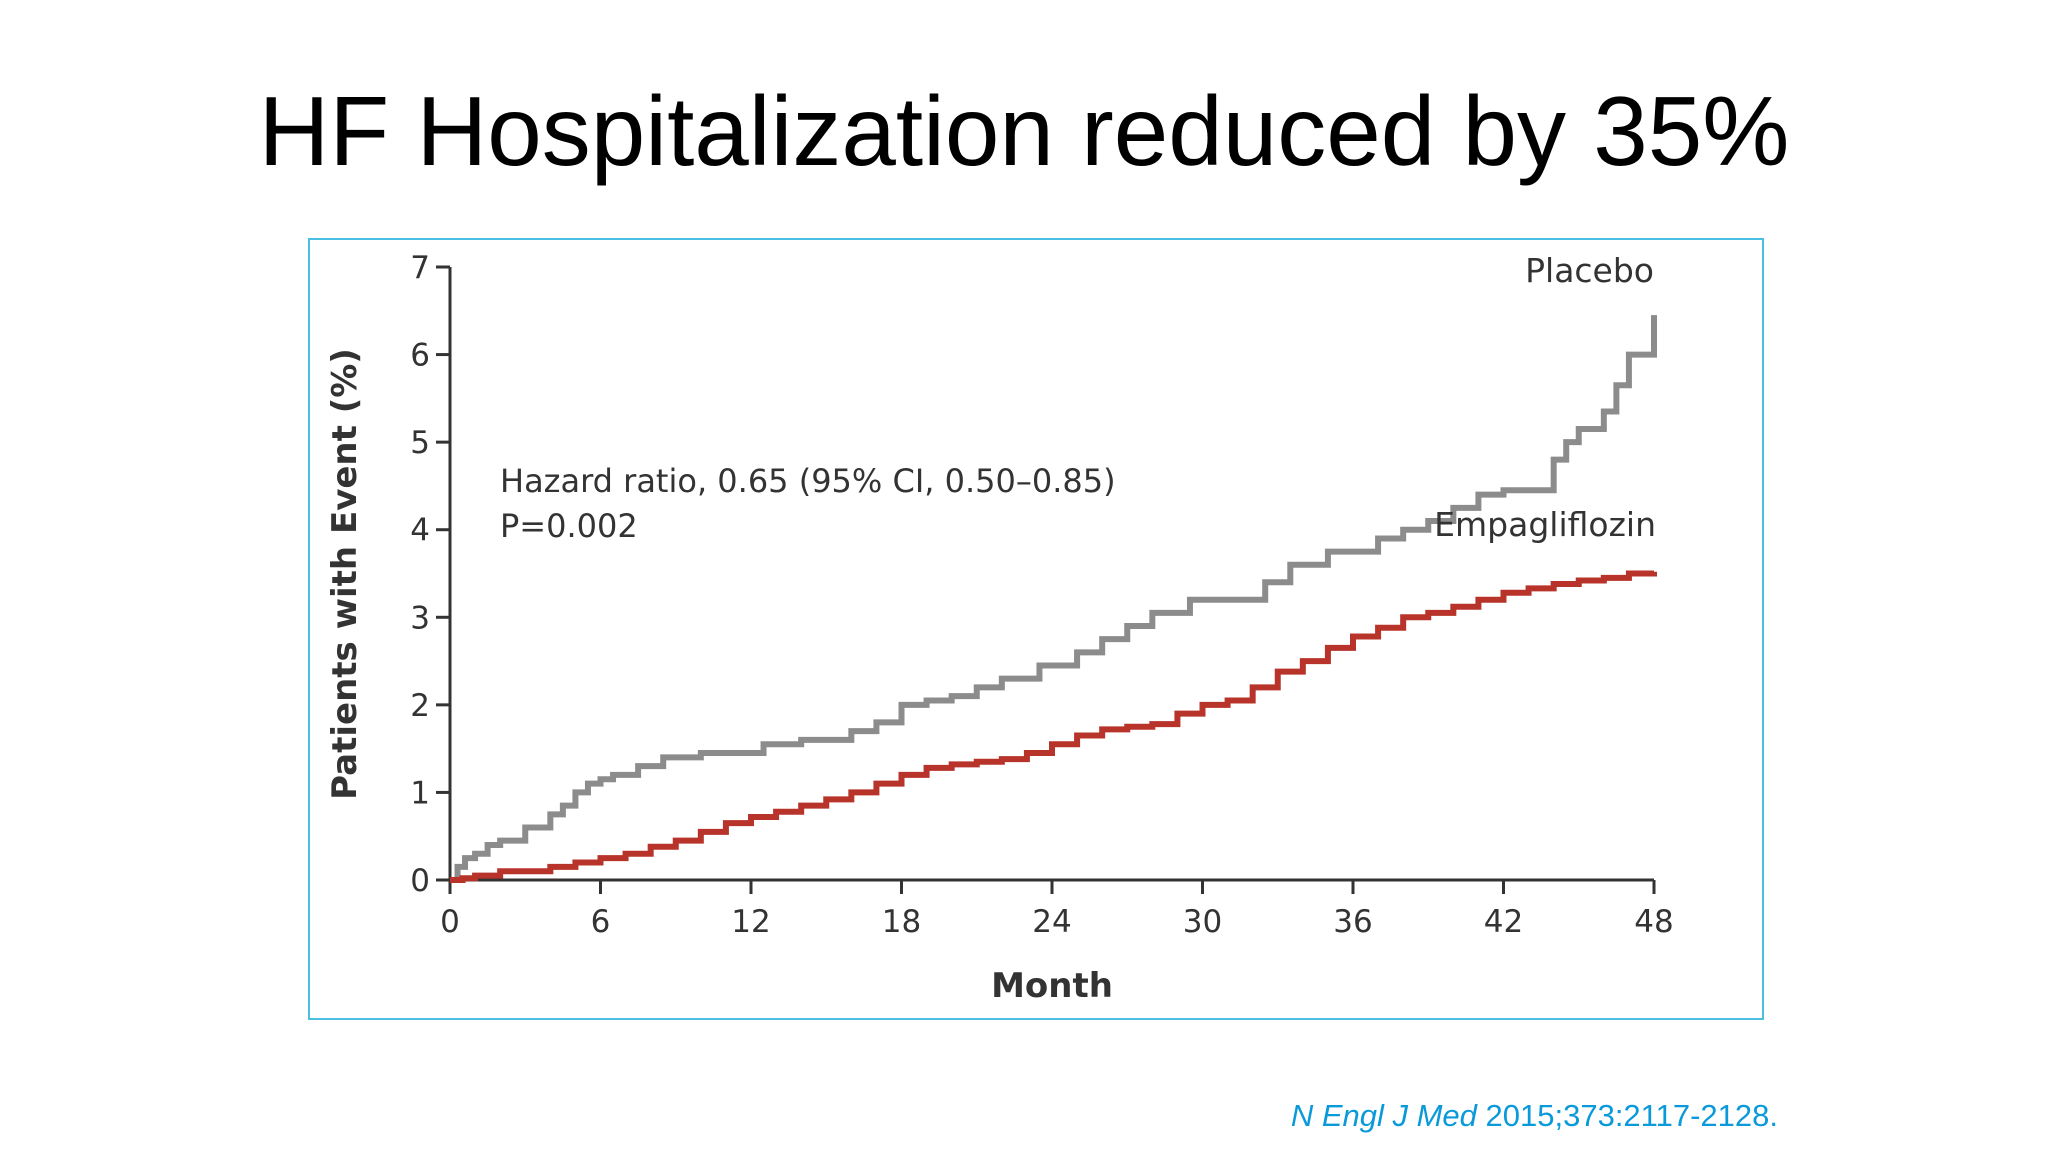 The image size is (2048, 1152). What do you see at coordinates (420, 356) in the screenshot?
I see `y-tick-label: 6` at bounding box center [420, 356].